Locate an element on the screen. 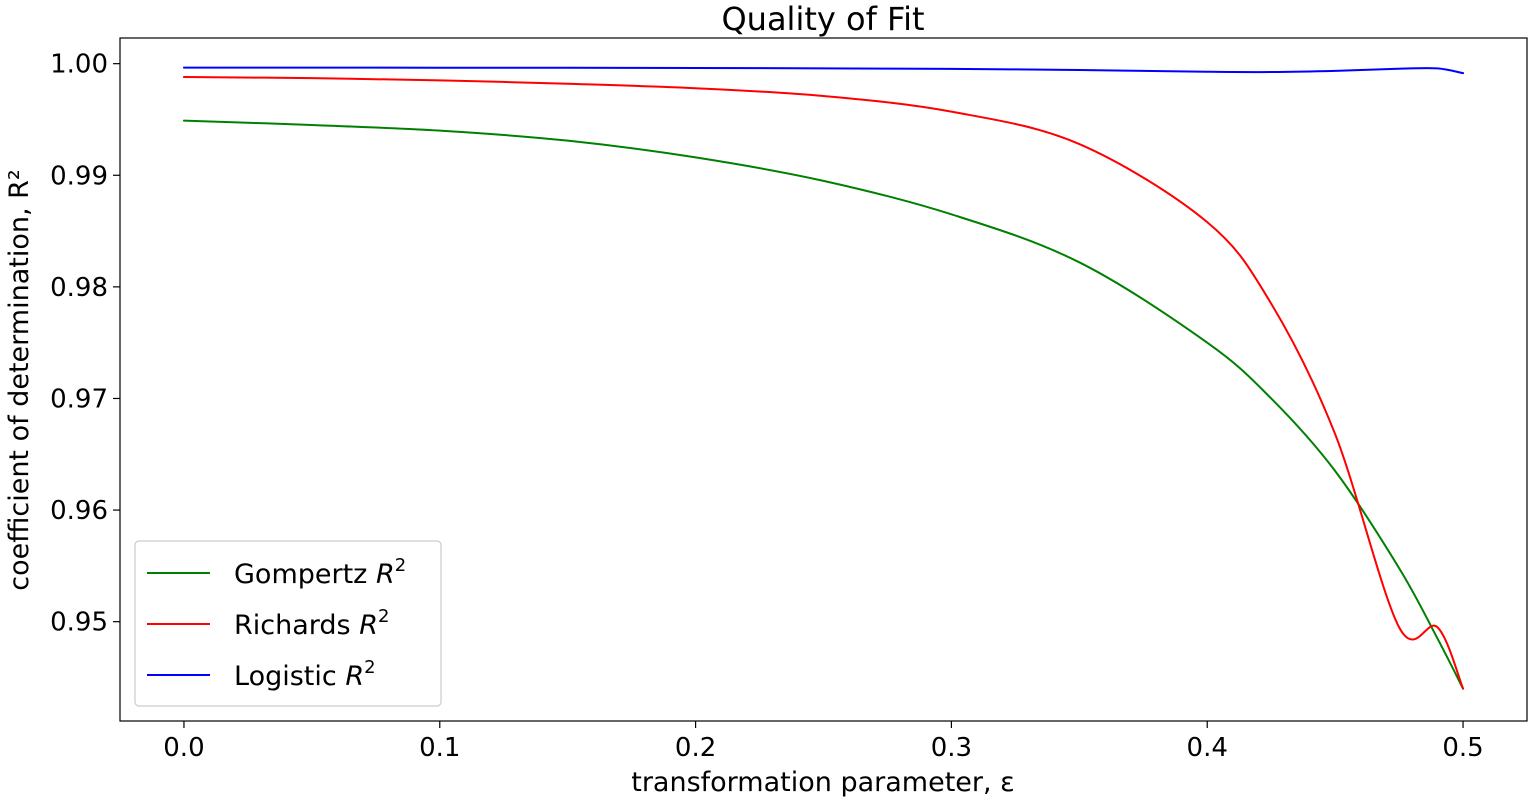 This screenshot has width=1536, height=802. y-axis: 0.95 0.96 0.97 0.98 0.99 1.00 is located at coordinates (85, 344).